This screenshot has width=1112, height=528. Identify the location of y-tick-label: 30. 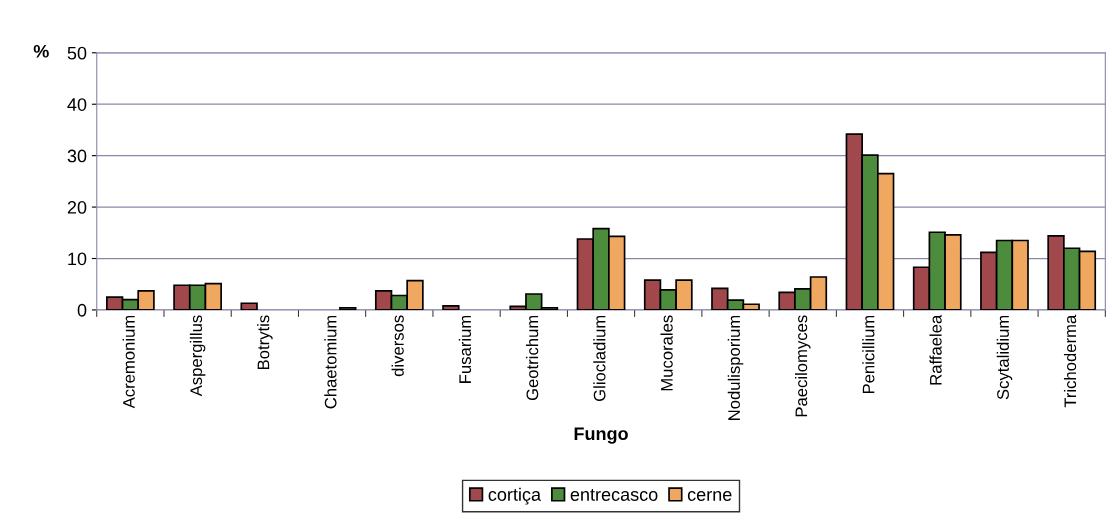
(77, 156).